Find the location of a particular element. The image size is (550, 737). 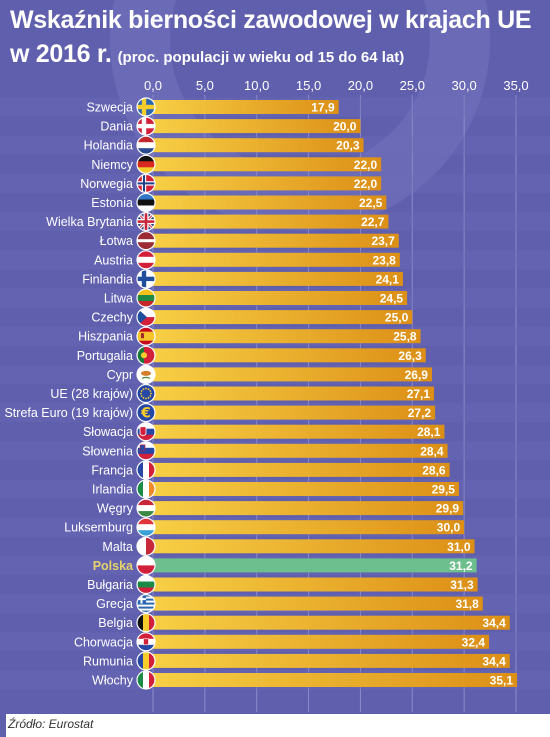

flag-lu-icon is located at coordinates (146, 527).